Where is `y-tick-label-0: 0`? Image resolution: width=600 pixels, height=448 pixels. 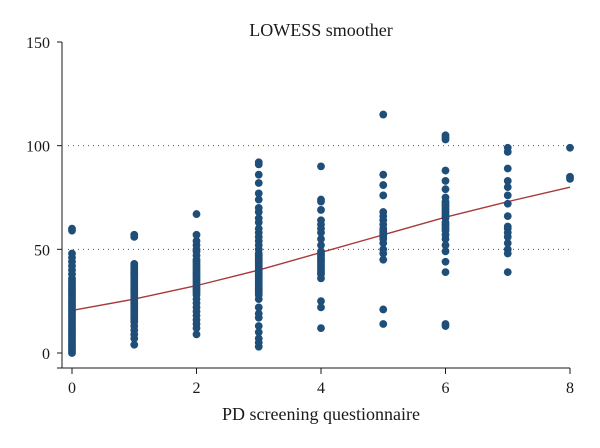
y-tick-label-0: 0 is located at coordinates (46, 354).